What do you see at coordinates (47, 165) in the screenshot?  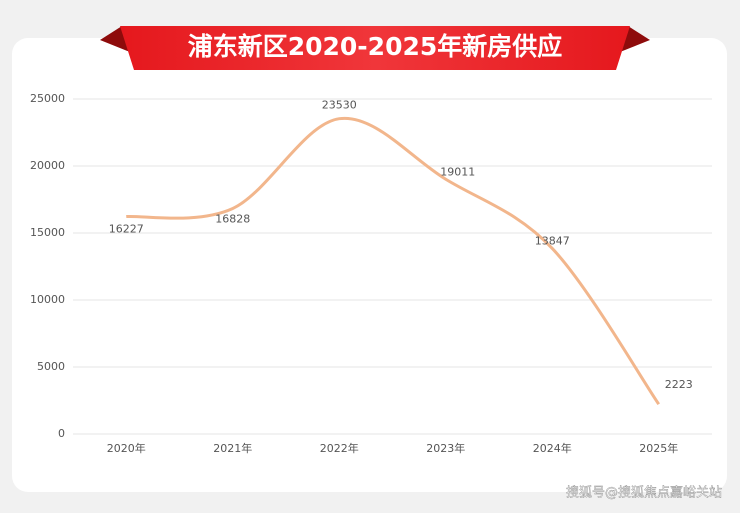 I see `y-tick-label: 20000` at bounding box center [47, 165].